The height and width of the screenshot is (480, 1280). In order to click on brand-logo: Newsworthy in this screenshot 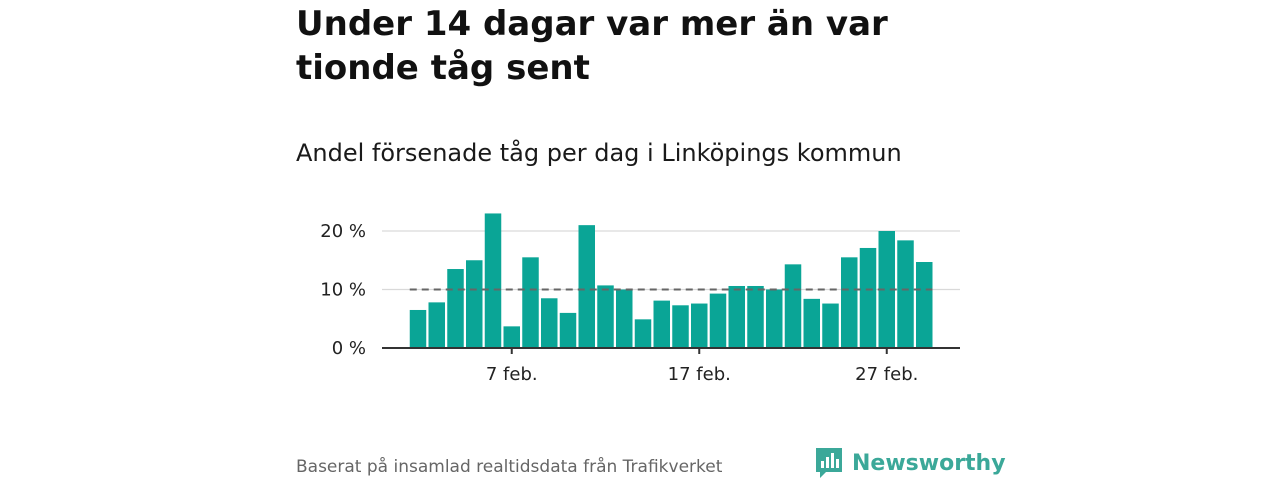, I will do `click(910, 463)`.